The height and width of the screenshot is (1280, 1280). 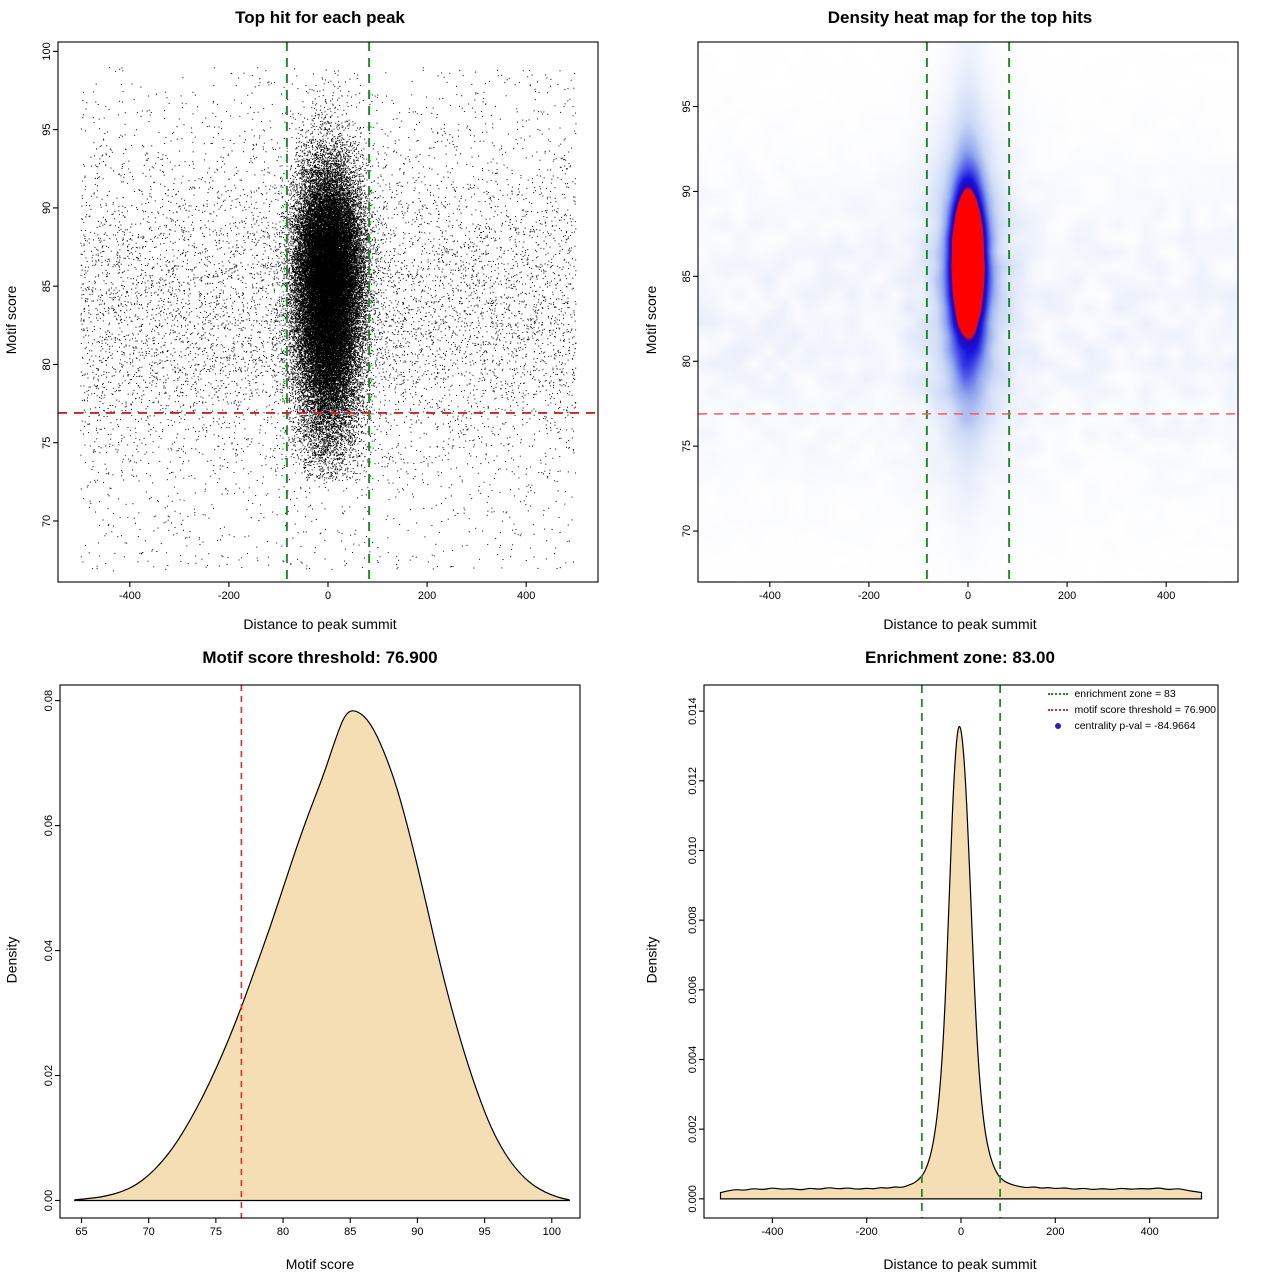 I want to click on y-axis-label-heatmap: Motif score, so click(x=651, y=320).